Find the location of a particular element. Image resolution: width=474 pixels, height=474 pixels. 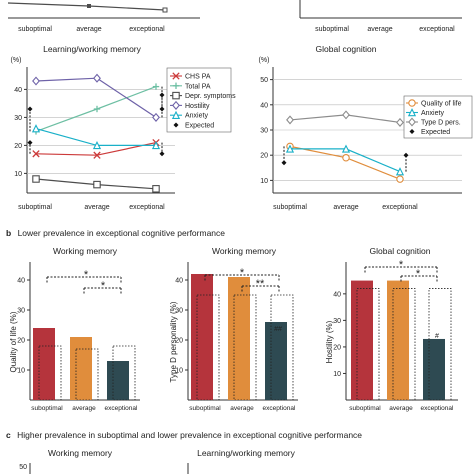

panel-c-chart-title: Learning/working memory is located at coordinates (246, 453).